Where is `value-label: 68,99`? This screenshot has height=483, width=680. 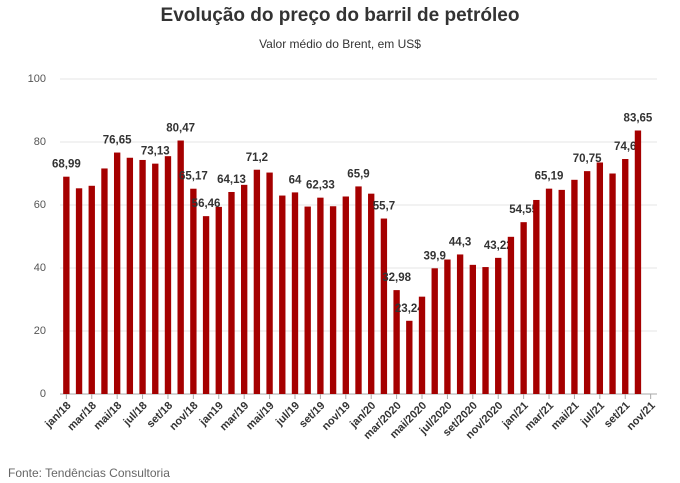 value-label: 68,99 is located at coordinates (66, 165).